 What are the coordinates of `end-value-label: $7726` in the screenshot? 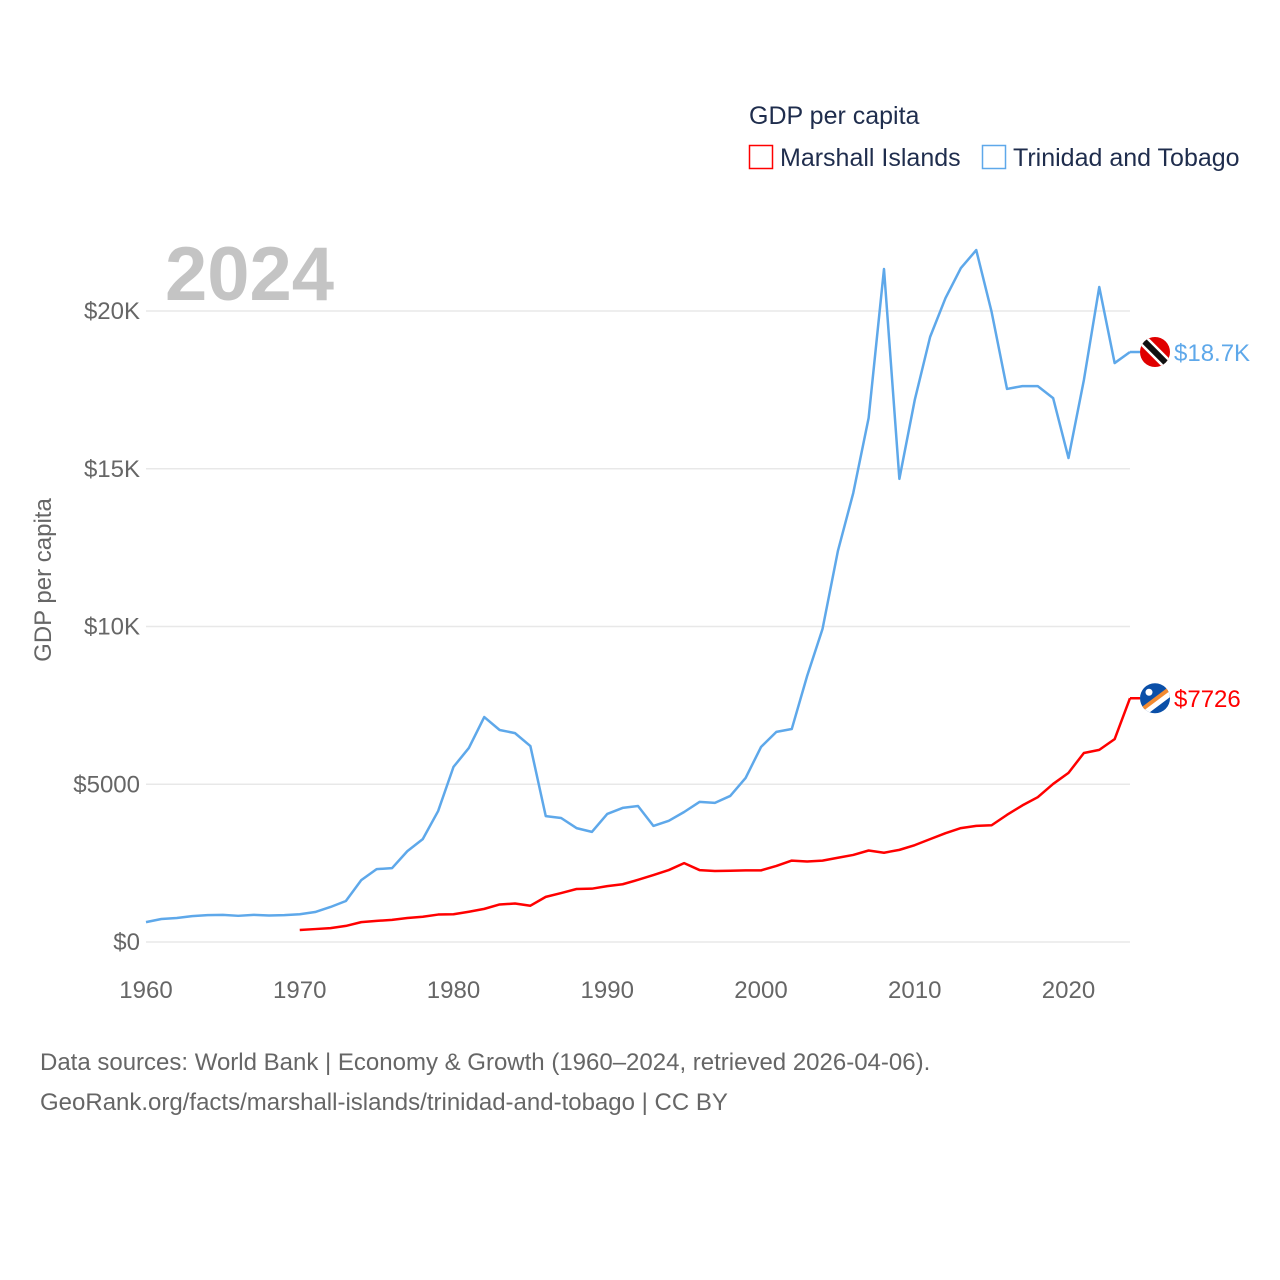 It's located at (1207, 699).